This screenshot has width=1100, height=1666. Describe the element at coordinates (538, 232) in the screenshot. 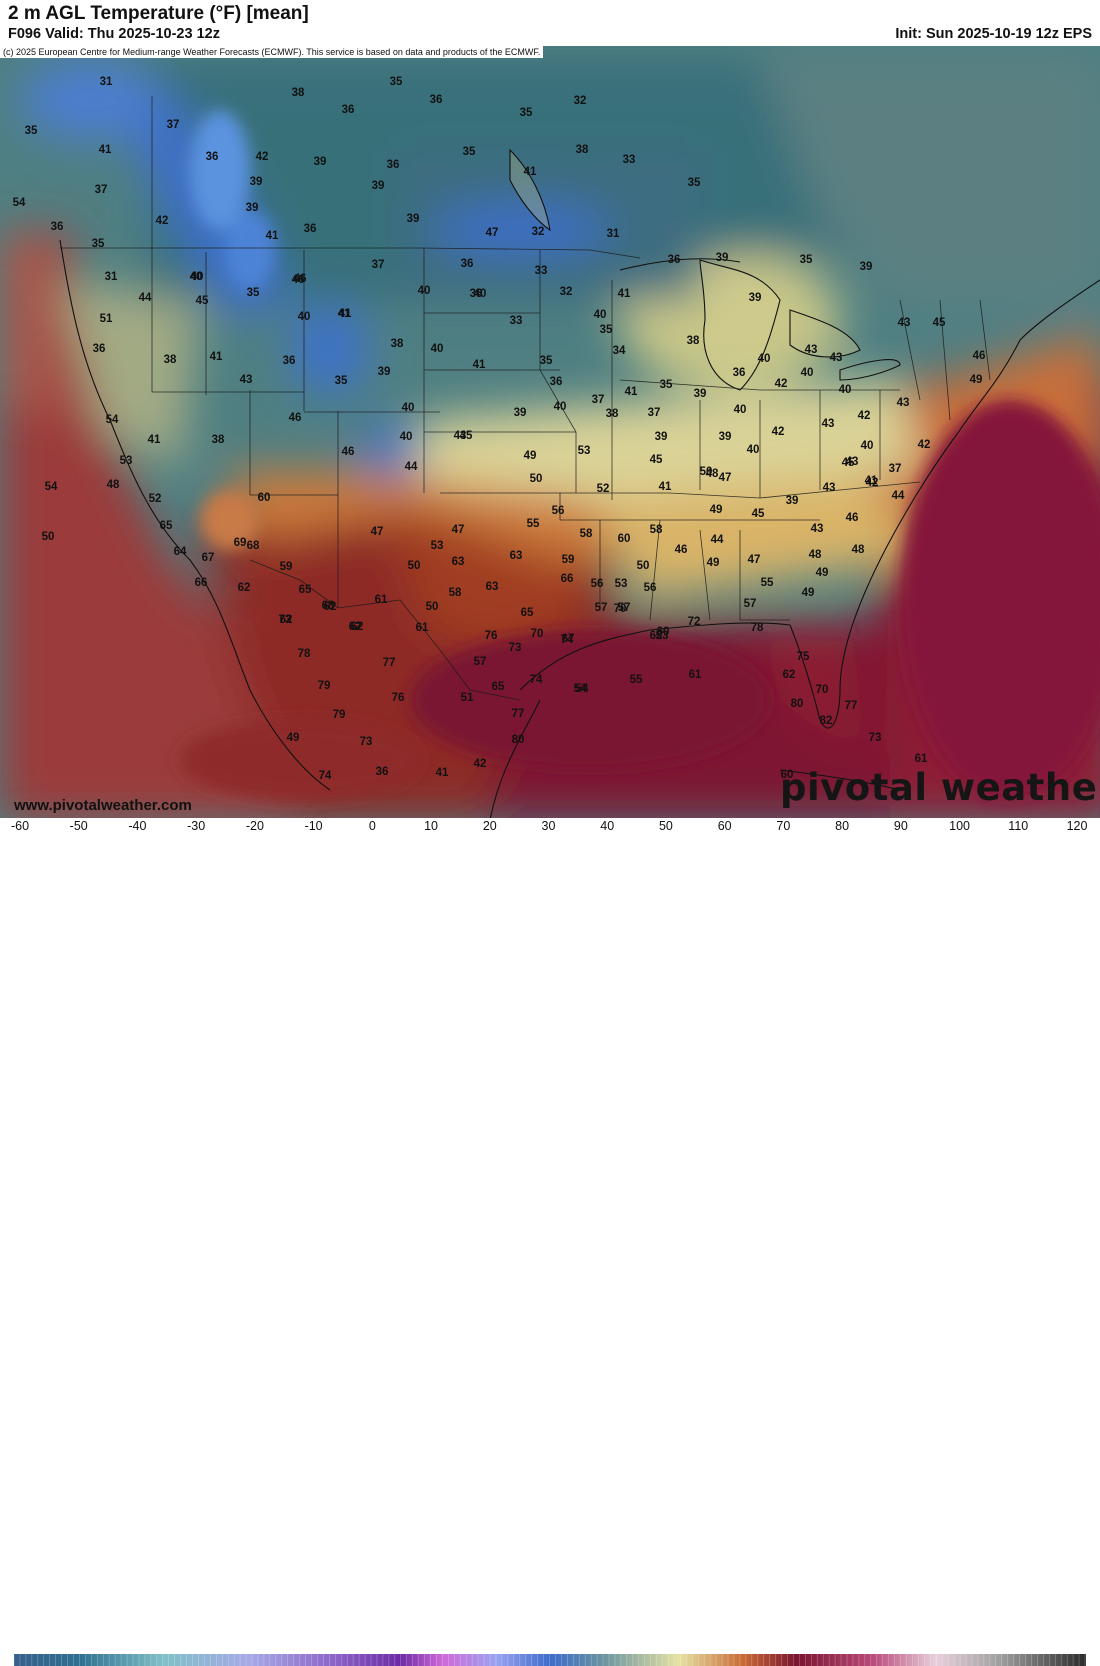

I see `temperature-value: 32` at that location.